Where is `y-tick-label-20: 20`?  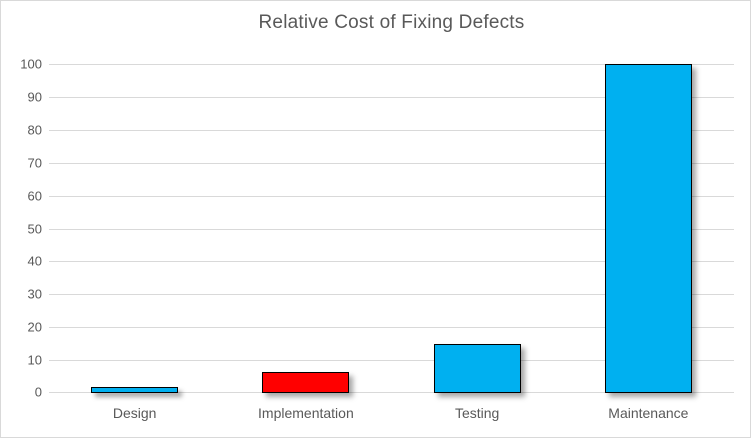
y-tick-label-20: 20 is located at coordinates (34, 327).